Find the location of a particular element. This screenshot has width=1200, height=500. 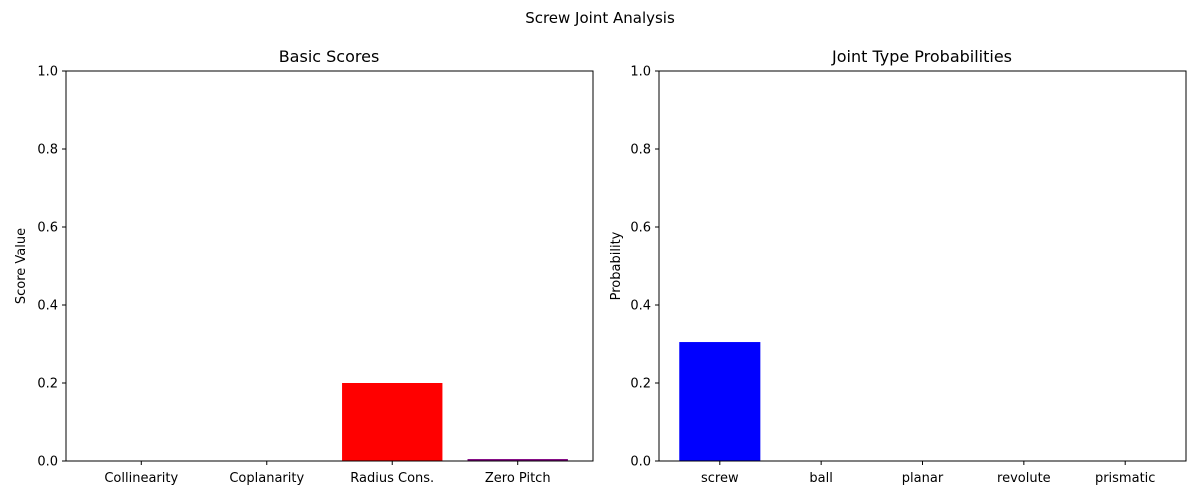

x-tick-label: Coplanarity is located at coordinates (266, 478).